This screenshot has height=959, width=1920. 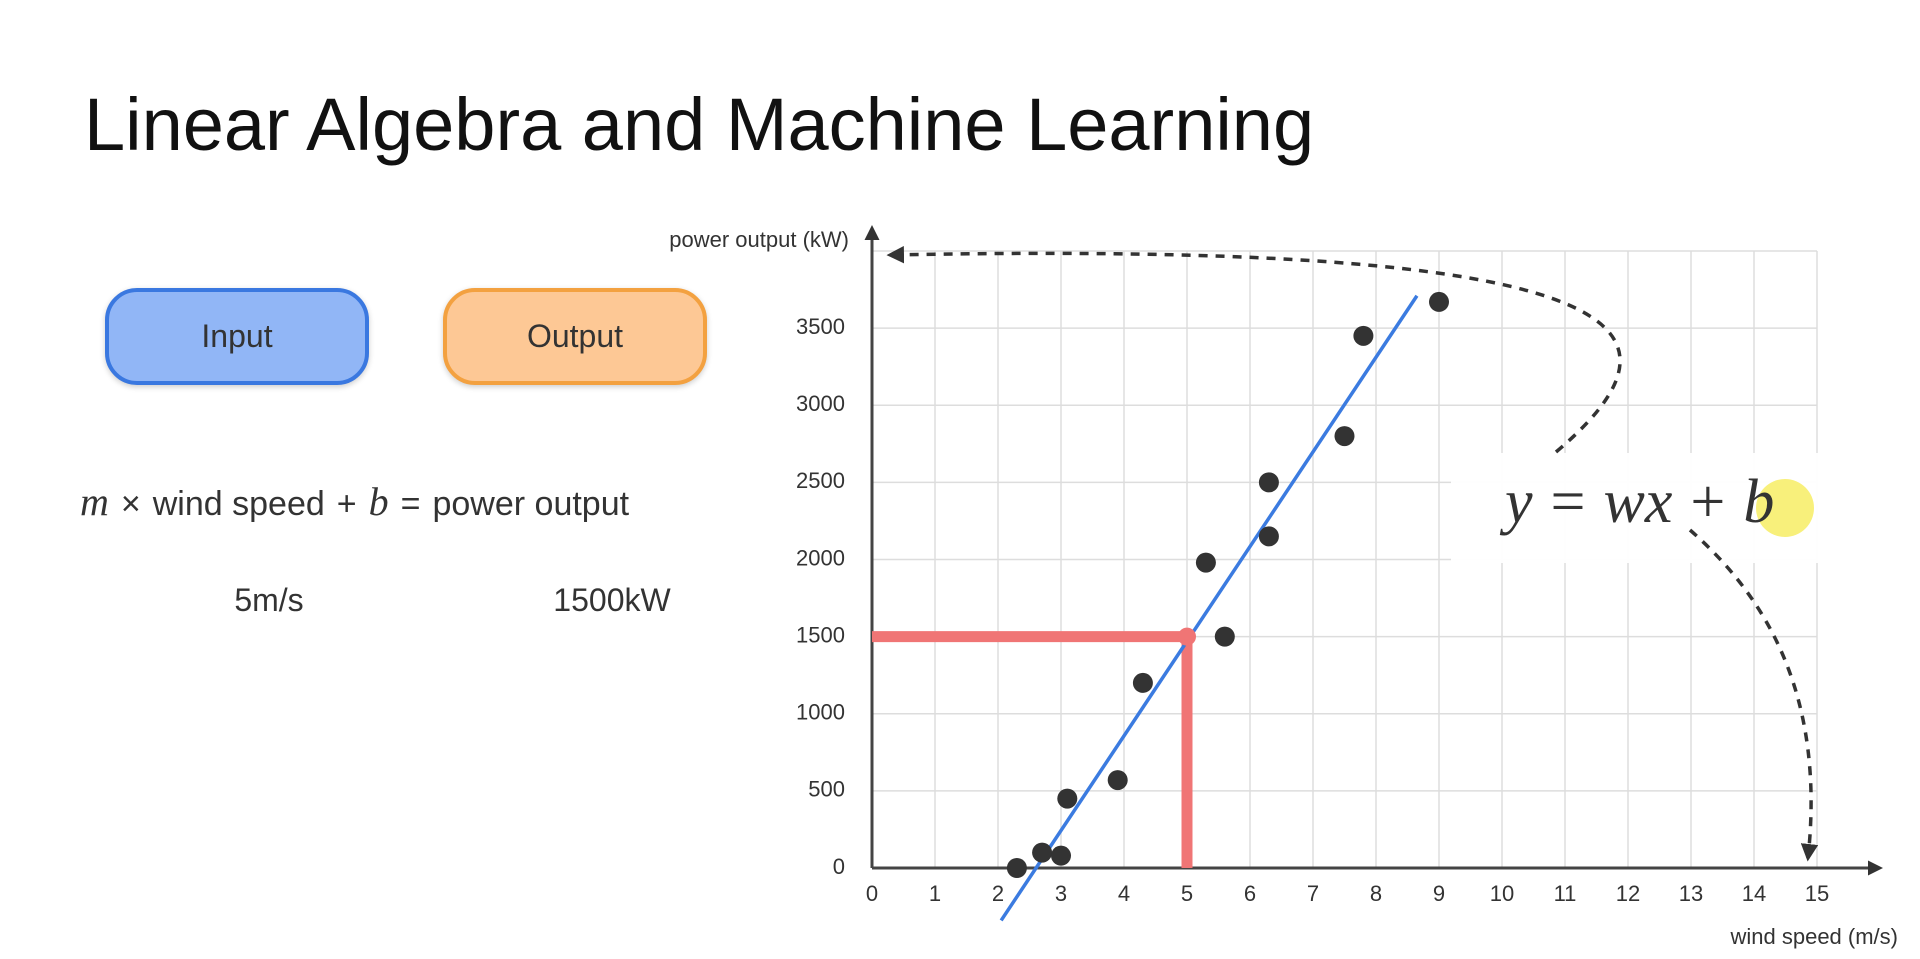 What do you see at coordinates (1568, 502) in the screenshot?
I see `formula-part: =` at bounding box center [1568, 502].